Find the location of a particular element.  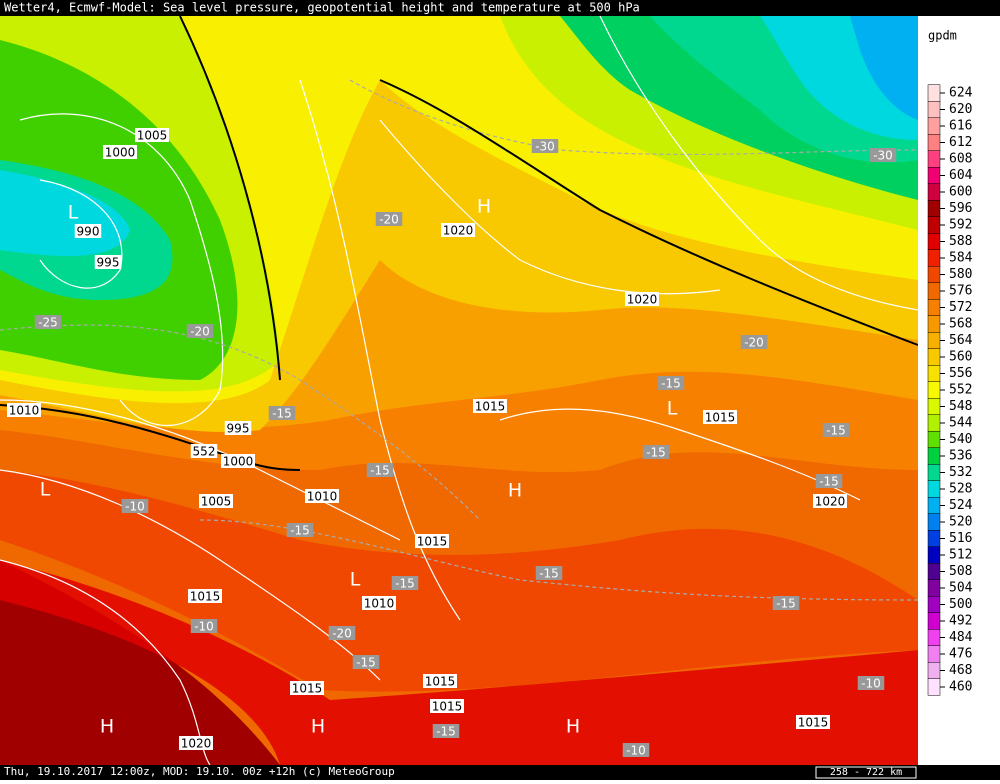

legend-level: 460 is located at coordinates (960, 687).